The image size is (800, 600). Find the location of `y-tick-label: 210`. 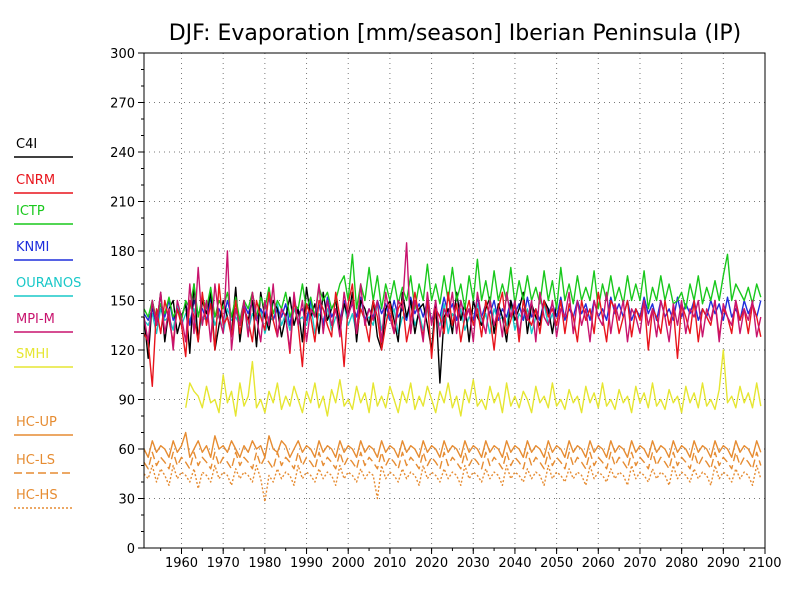

y-tick-label: 210 is located at coordinates (122, 203).